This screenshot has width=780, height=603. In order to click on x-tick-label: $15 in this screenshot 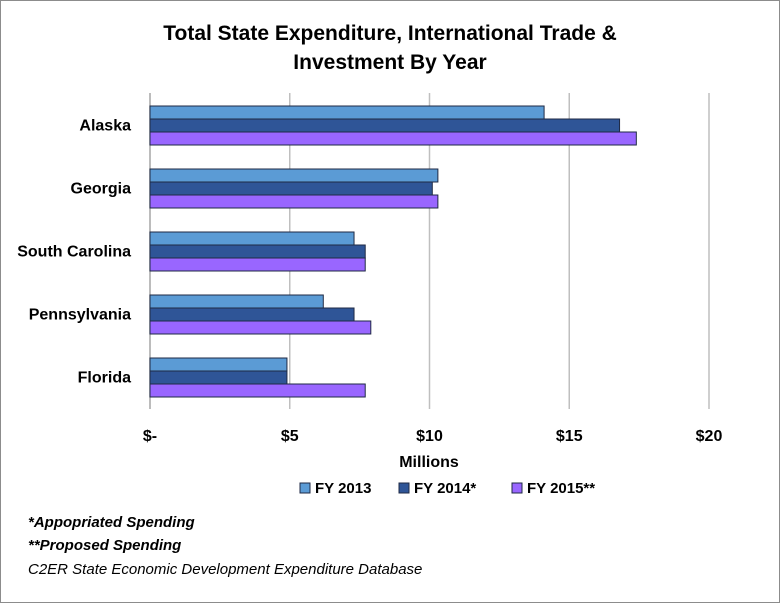, I will do `click(569, 436)`.